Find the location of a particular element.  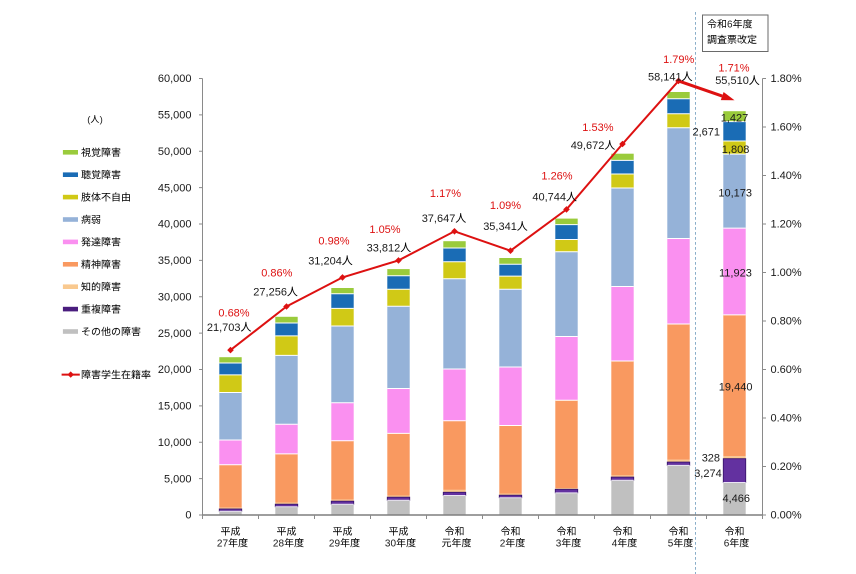

svg-text: 1.26% is located at coordinates (556, 176).